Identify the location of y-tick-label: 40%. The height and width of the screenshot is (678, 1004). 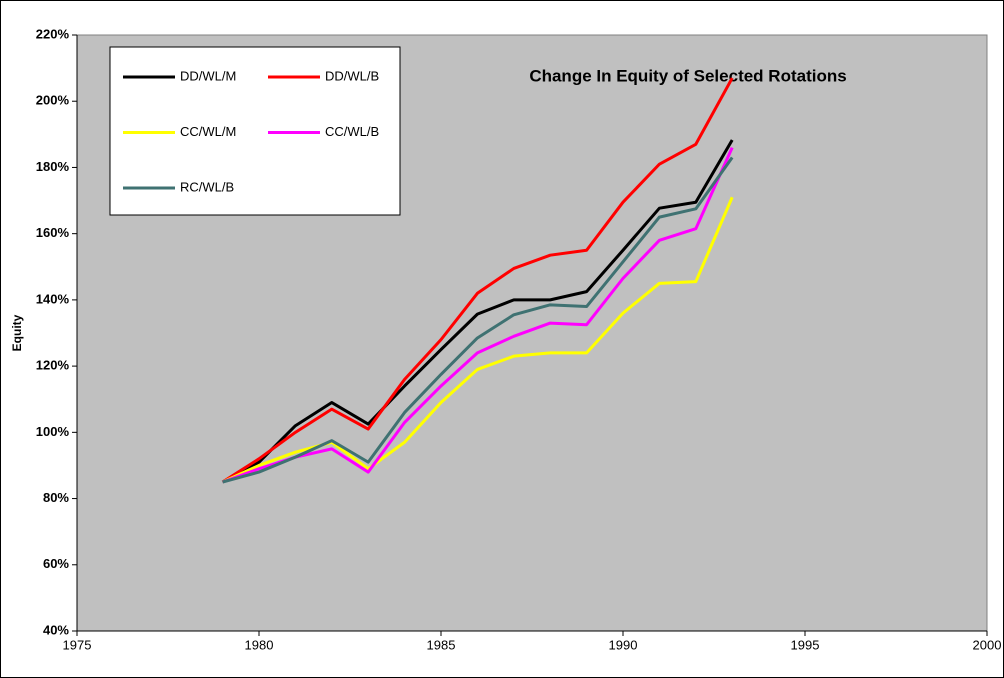
(56, 629).